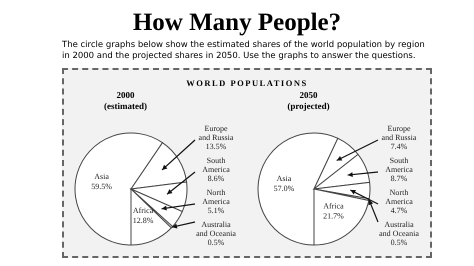 The height and width of the screenshot is (266, 474). I want to click on data-label: 13.5%, so click(215, 146).